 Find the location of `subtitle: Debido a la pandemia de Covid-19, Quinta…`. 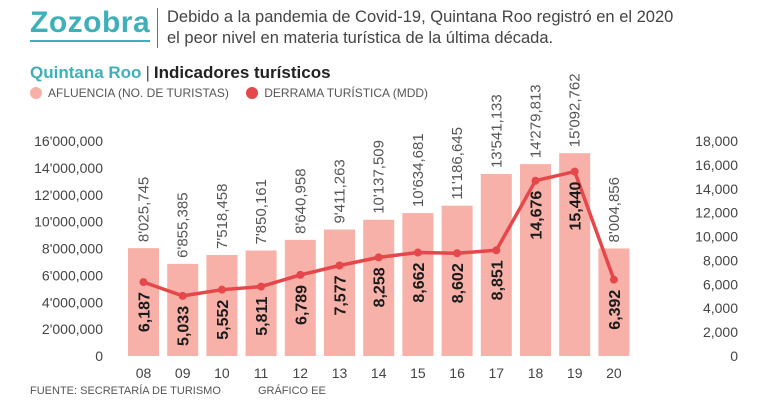

subtitle: Debido a la pandemia de Covid-19, Quinta… is located at coordinates (447, 28).